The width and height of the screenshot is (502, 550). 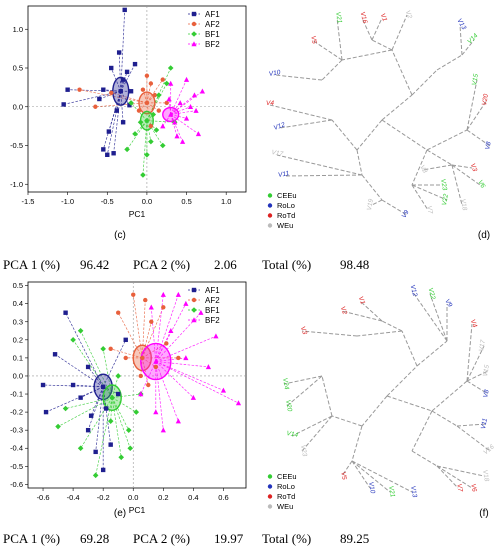 I want to click on y-tick-label: 0.5, so click(x=18, y=285).